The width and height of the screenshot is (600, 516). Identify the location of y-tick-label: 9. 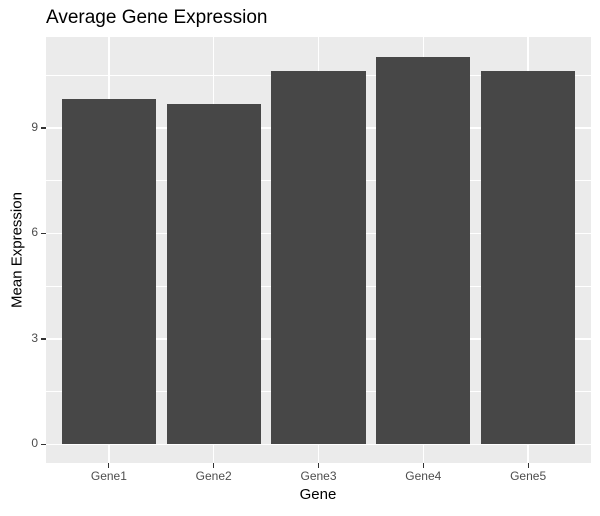
(34, 127).